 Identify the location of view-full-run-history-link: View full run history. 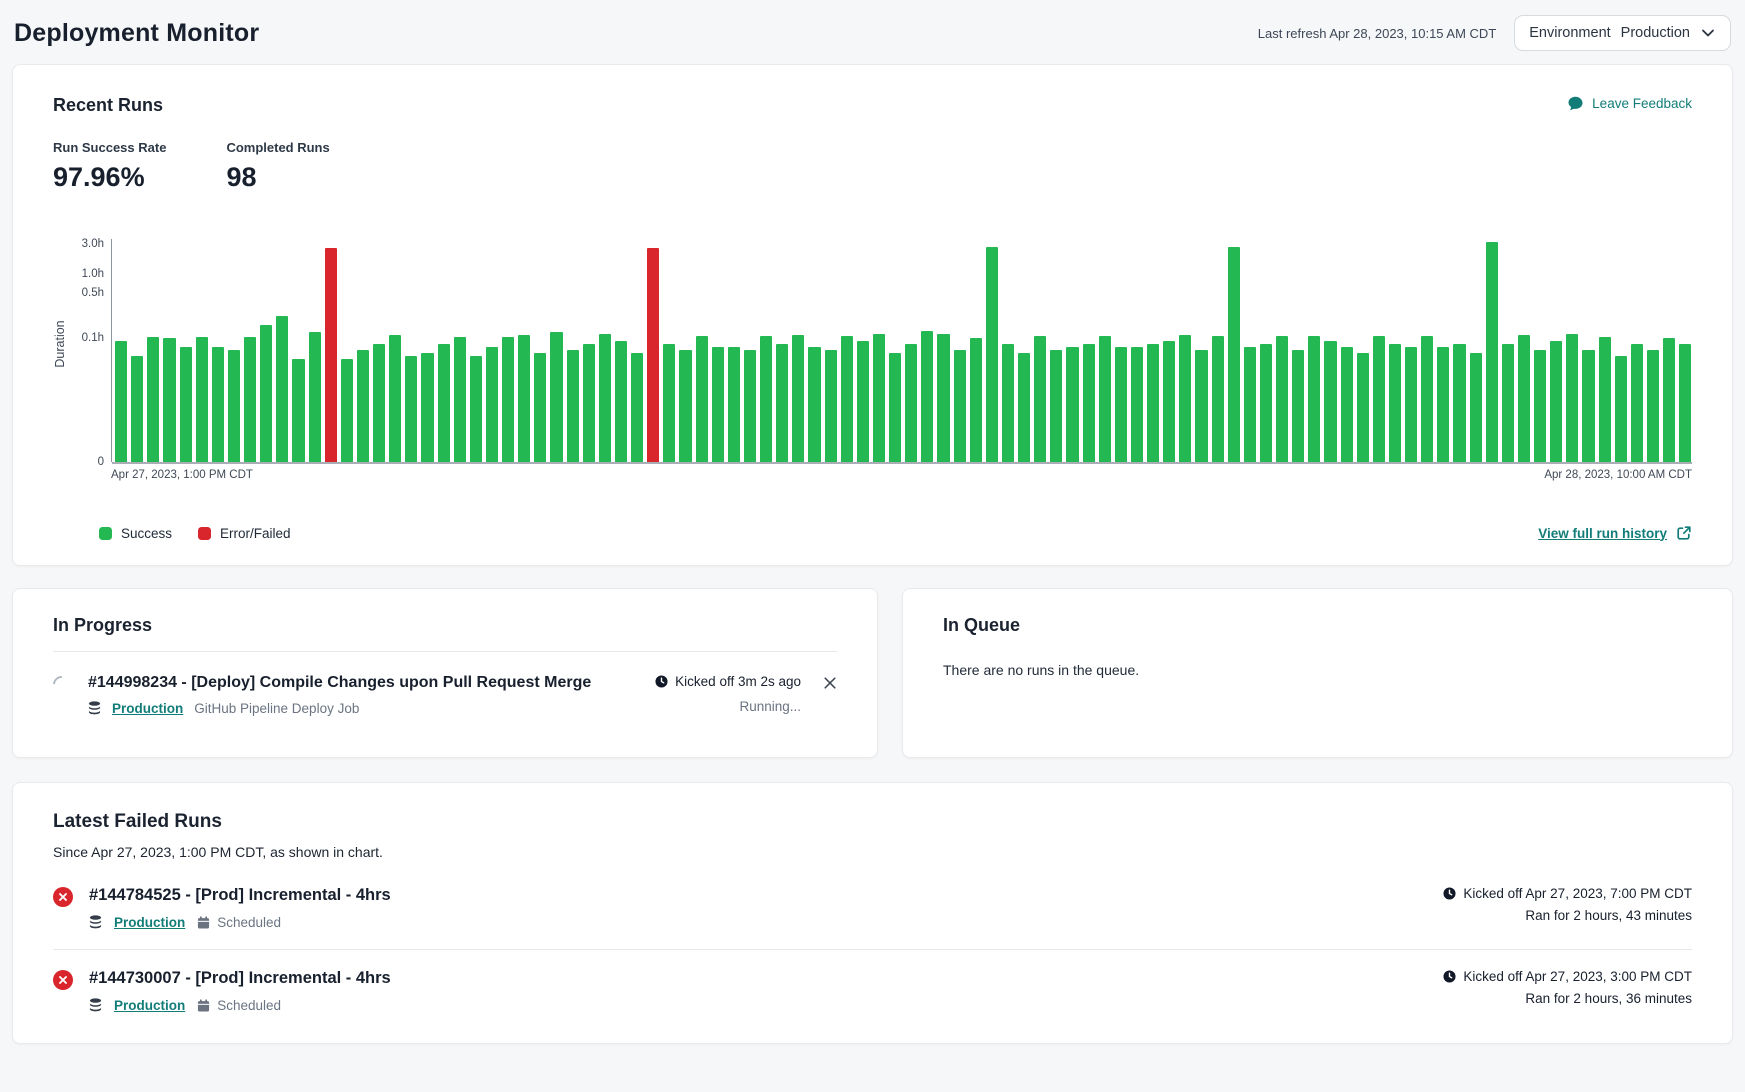
(1615, 533).